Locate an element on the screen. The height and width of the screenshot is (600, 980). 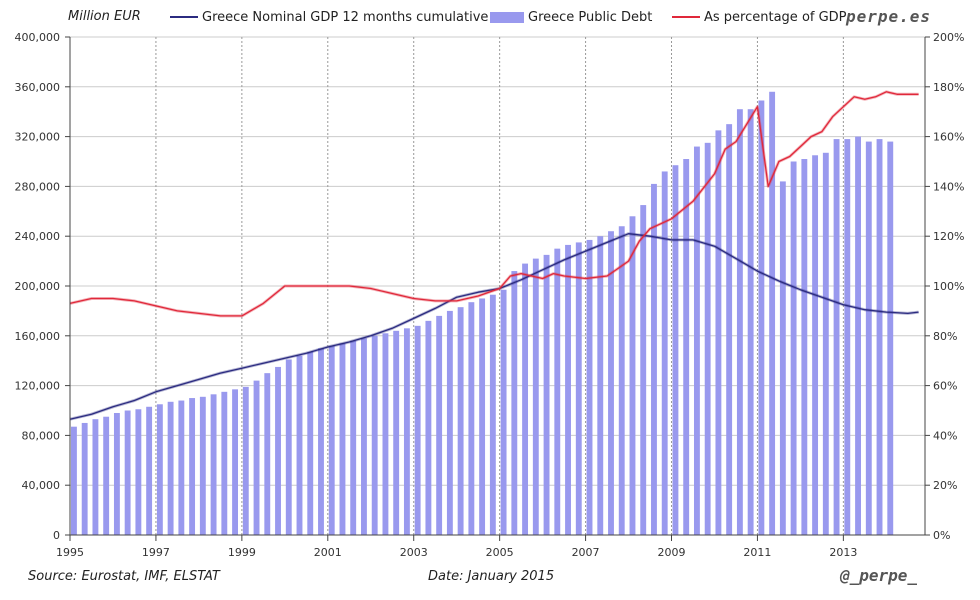
y-right-tick-label: 40% is located at coordinates (945, 435).